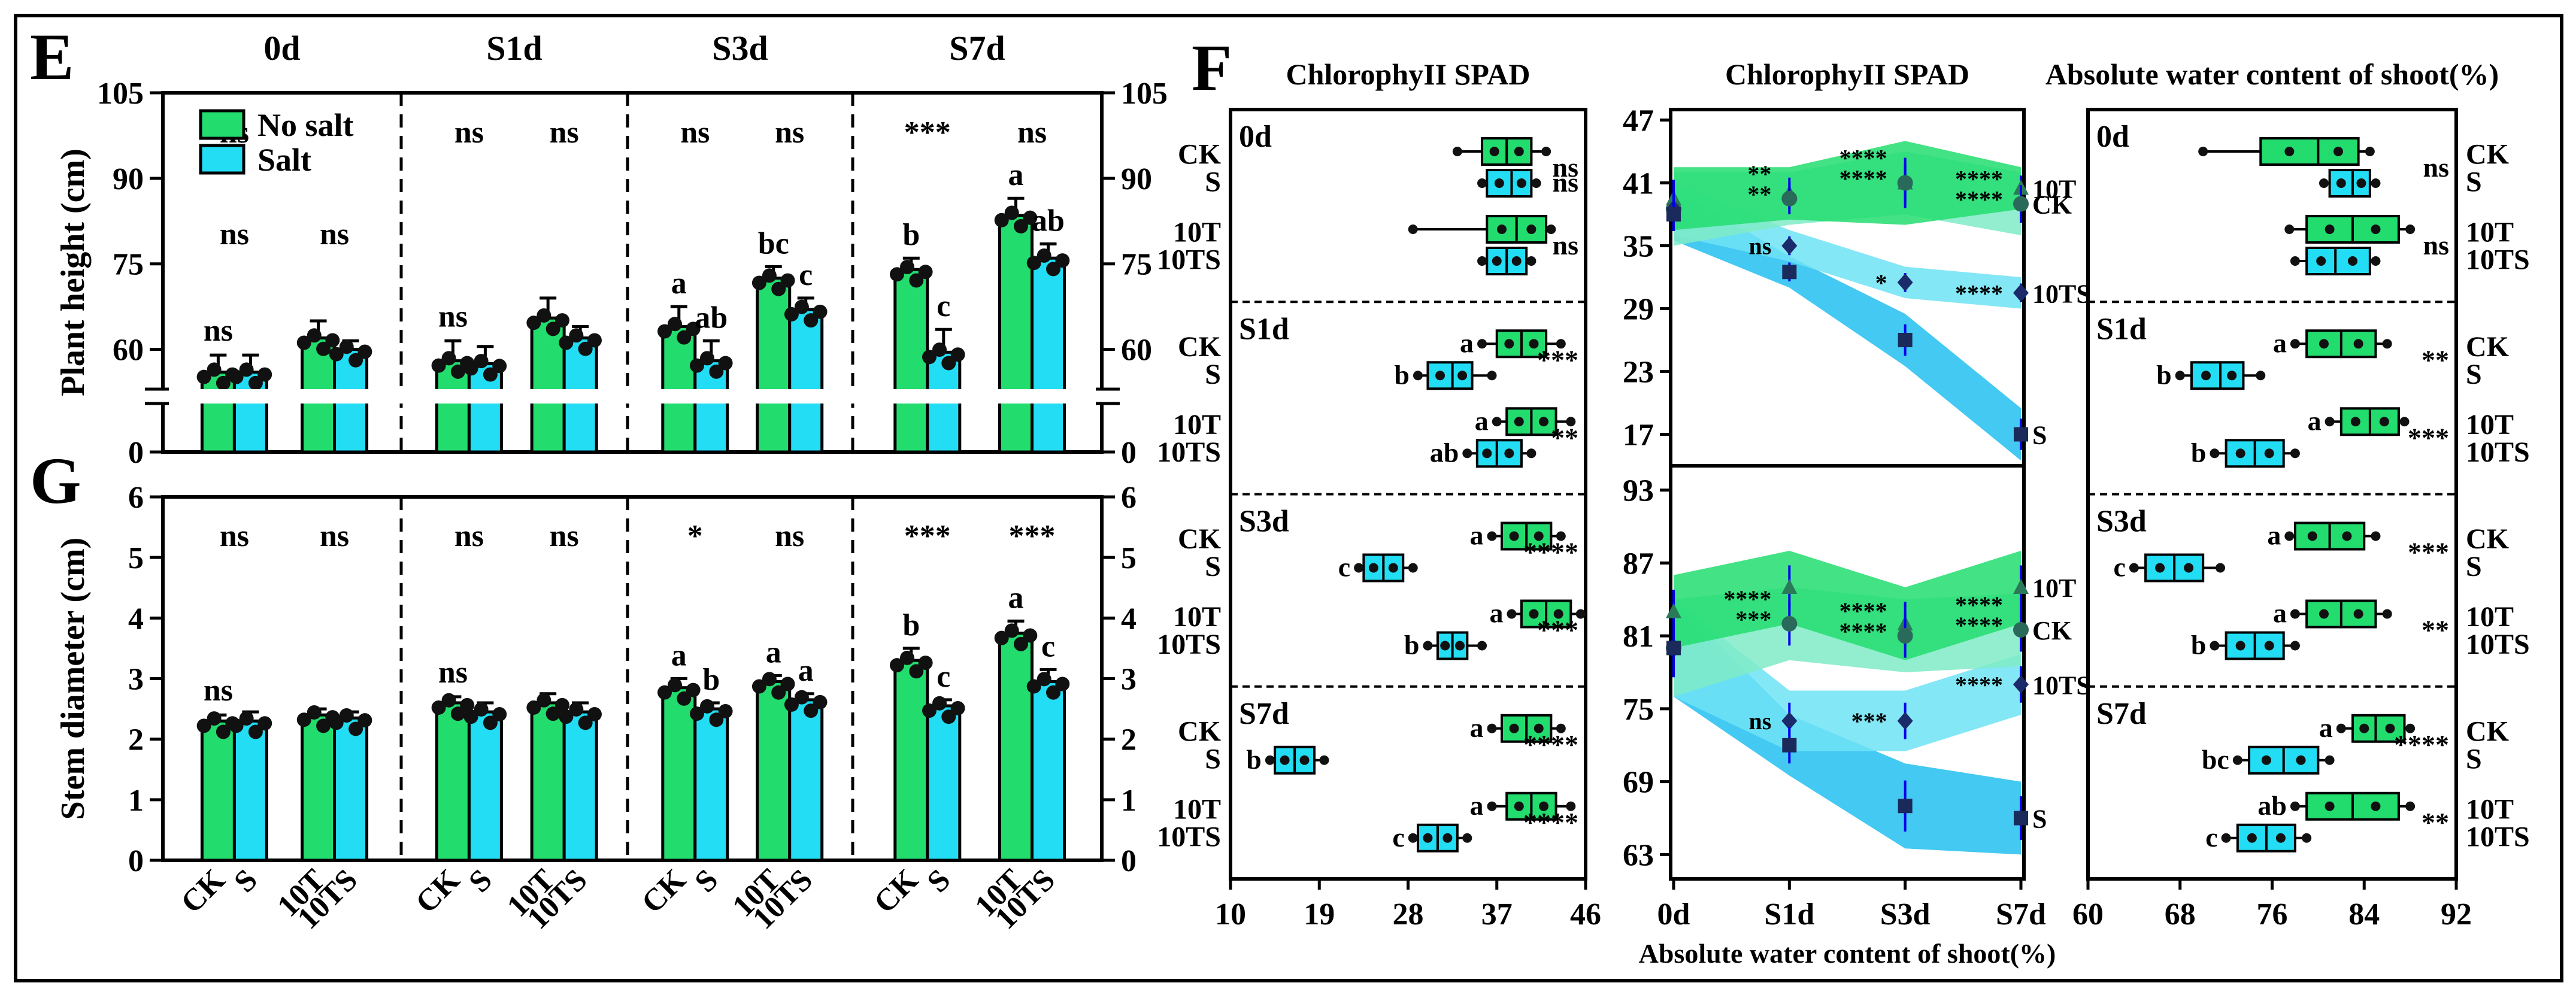  I want to click on y-tick-label-right: 1, so click(1129, 801).